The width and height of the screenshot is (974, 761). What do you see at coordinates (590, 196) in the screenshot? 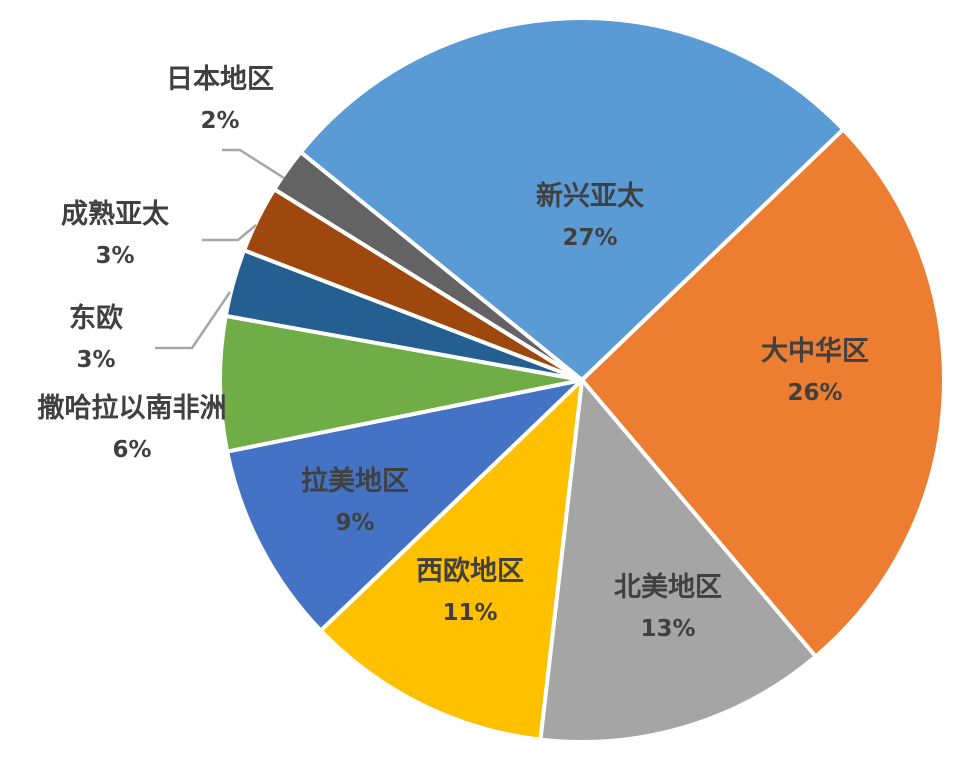
I see `slice-label: 新兴亚太` at bounding box center [590, 196].